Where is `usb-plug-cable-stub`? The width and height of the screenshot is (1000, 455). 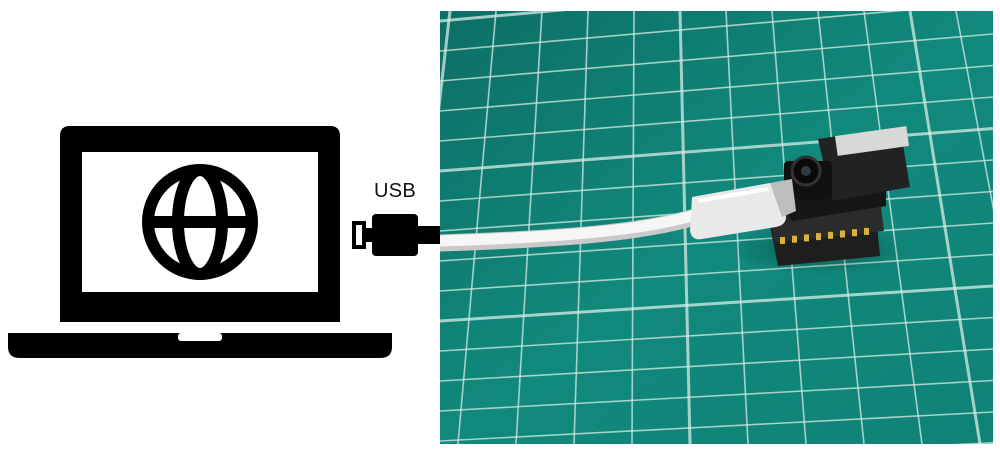
usb-plug-cable-stub is located at coordinates (430, 235).